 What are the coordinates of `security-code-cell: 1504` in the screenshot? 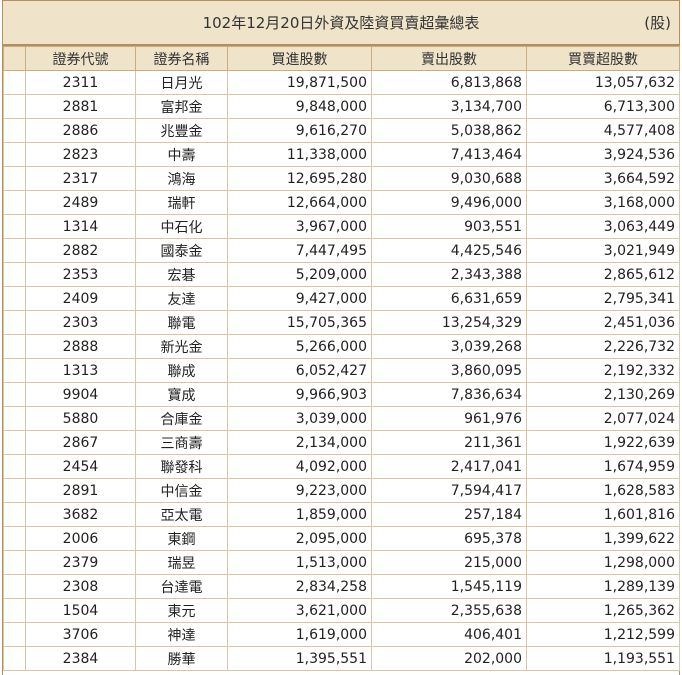 It's located at (80, 610).